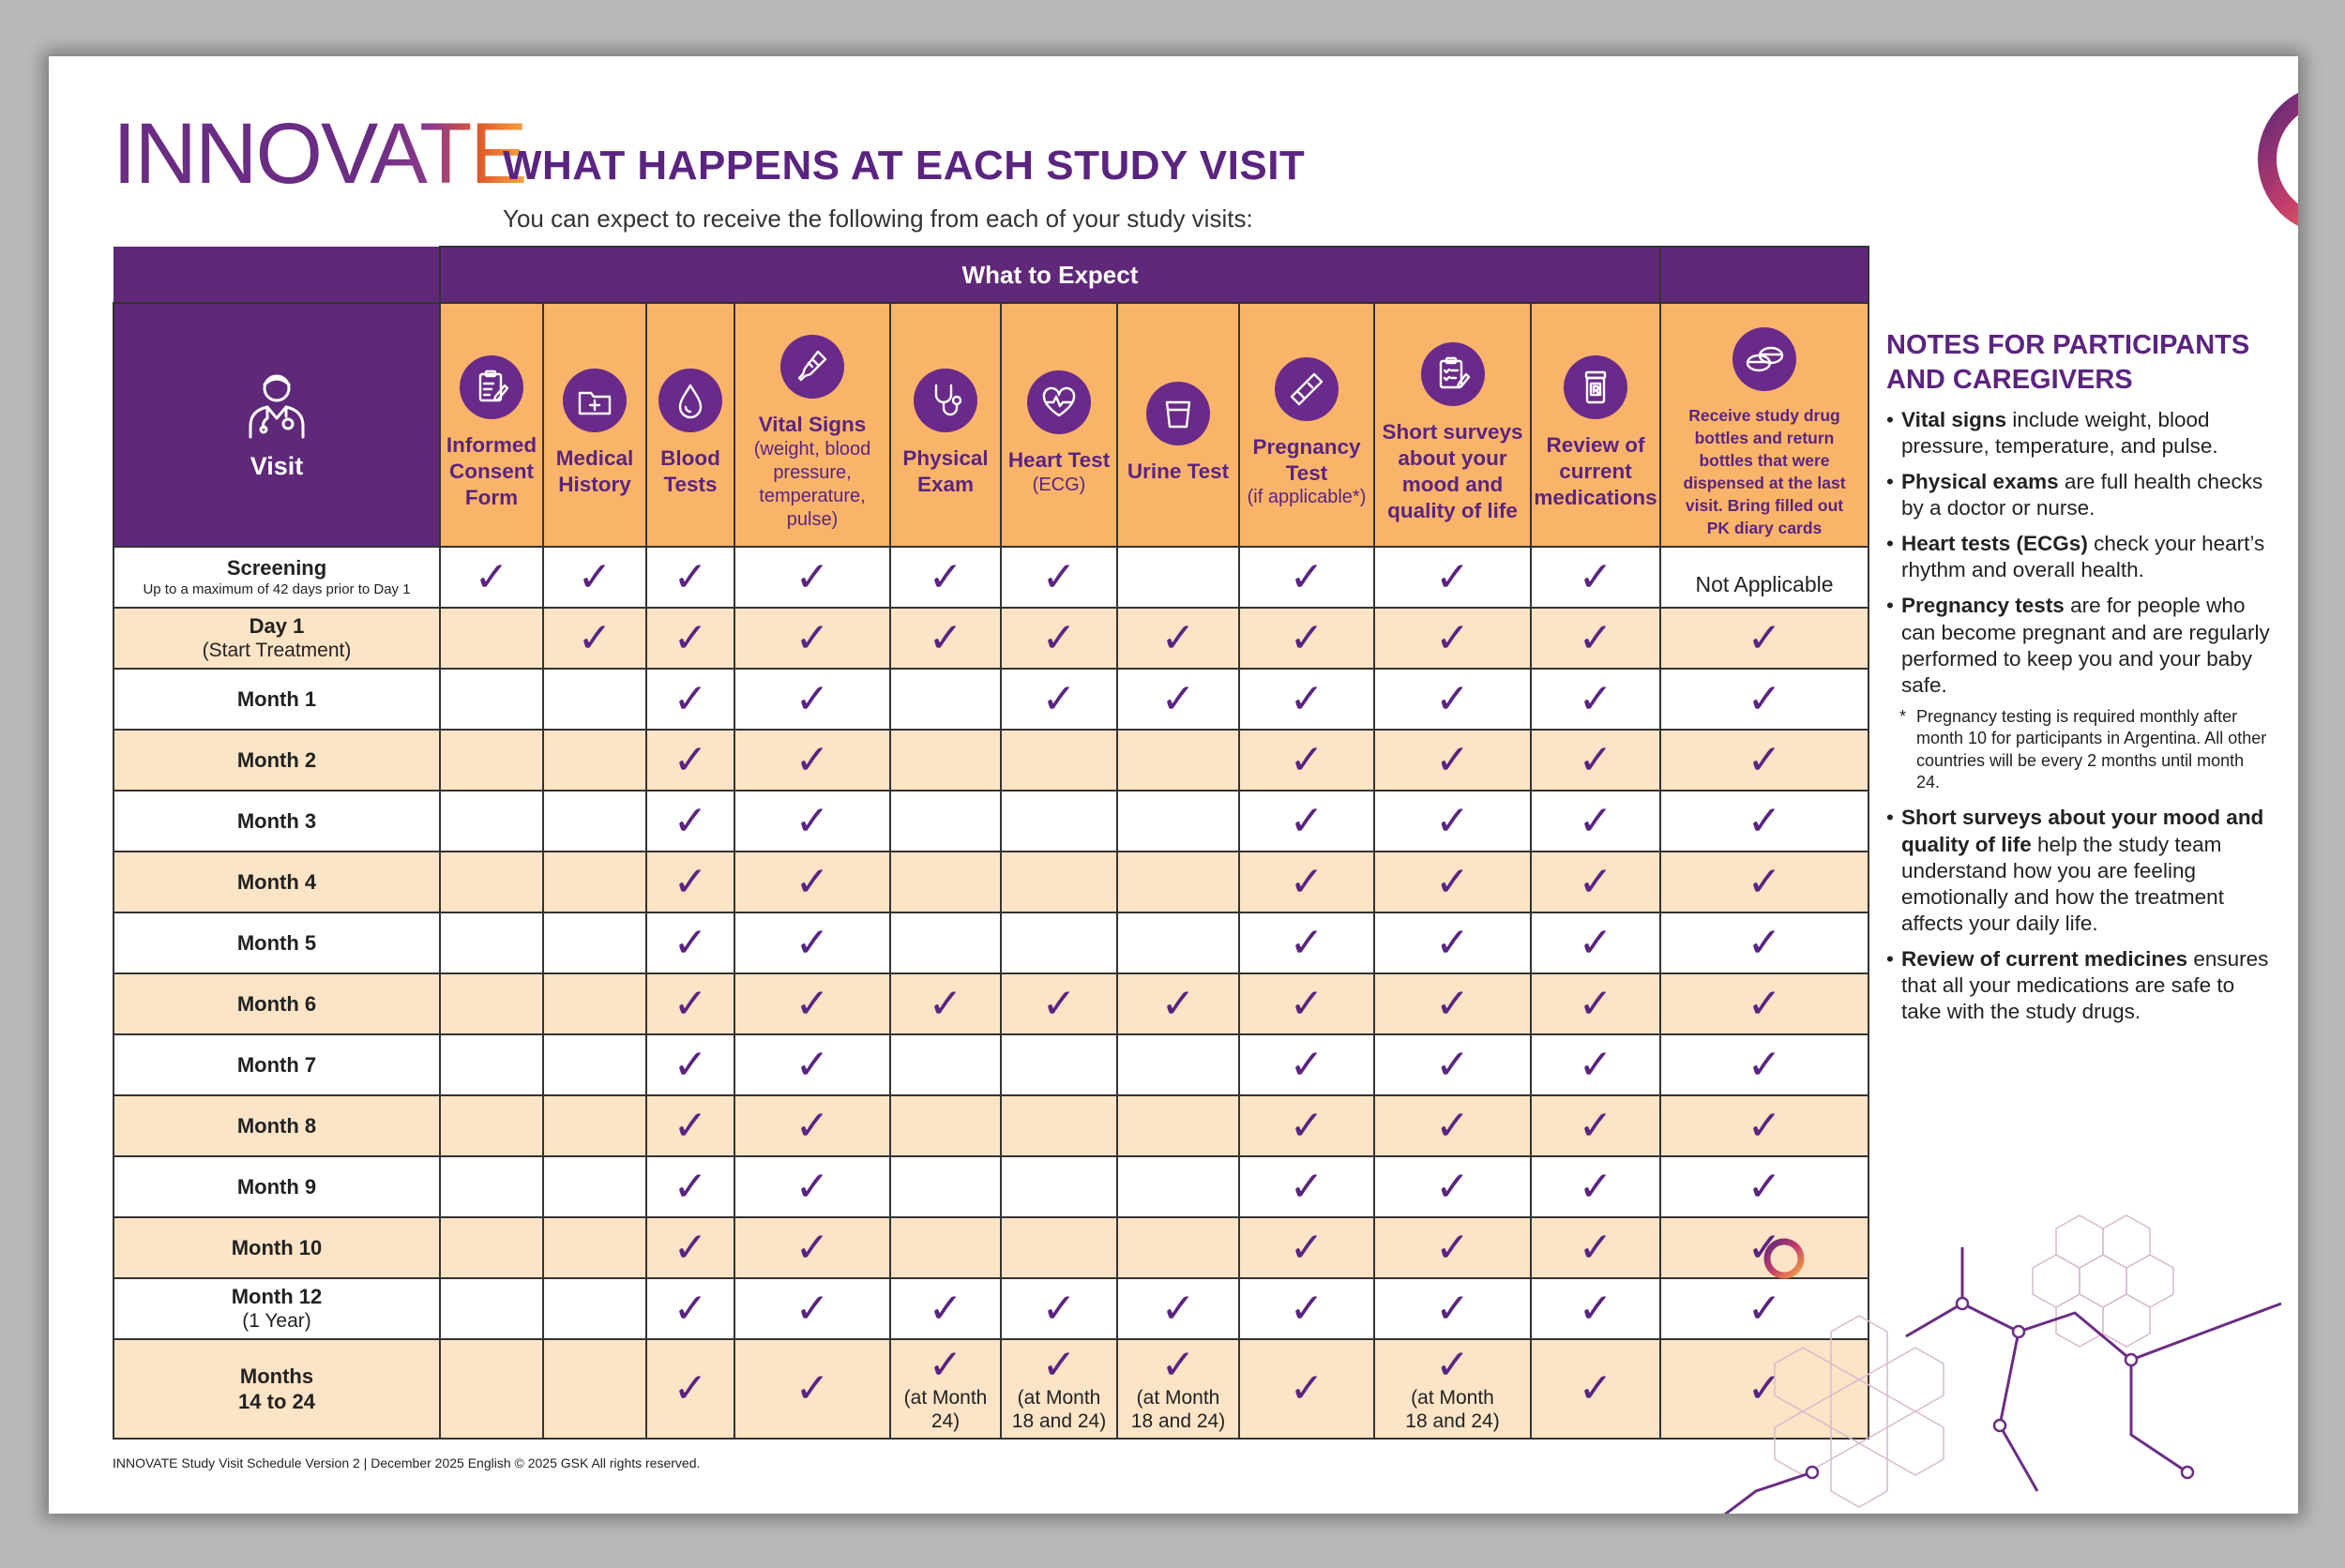 The image size is (2345, 1568). Describe the element at coordinates (1452, 458) in the screenshot. I see `column-header-text: about your` at that location.